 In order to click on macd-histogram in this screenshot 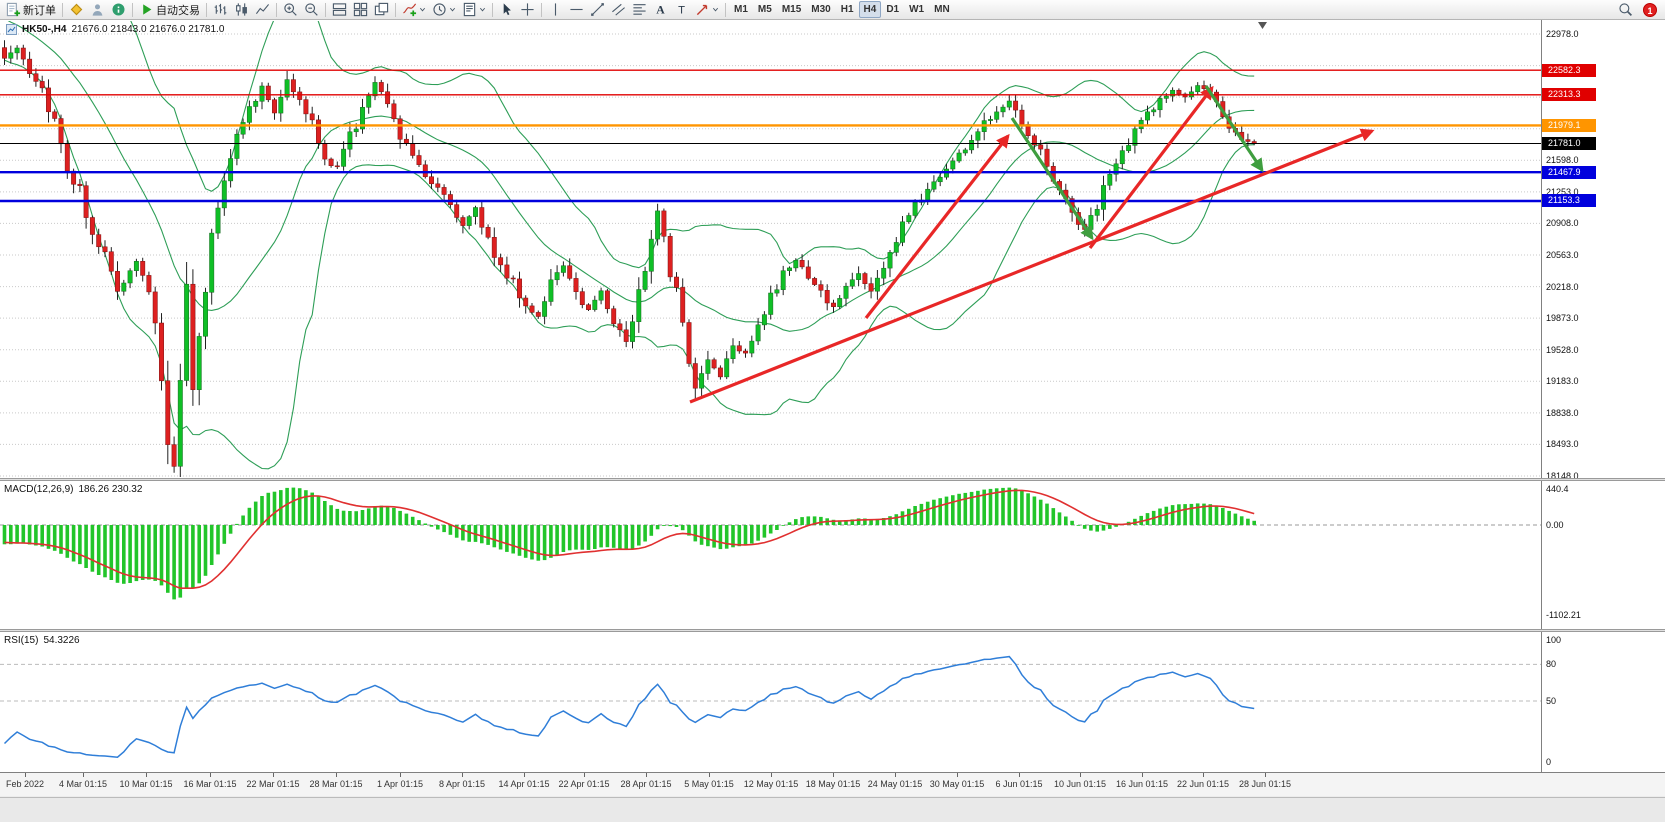, I will do `click(629, 543)`.